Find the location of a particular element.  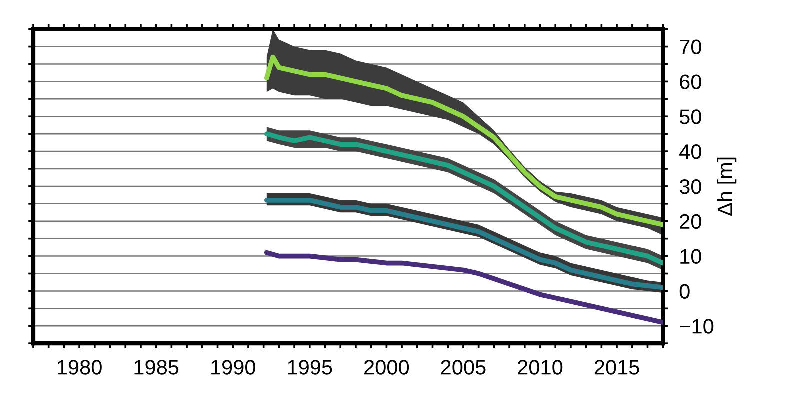

y-tick-label: 0 is located at coordinates (685, 291).